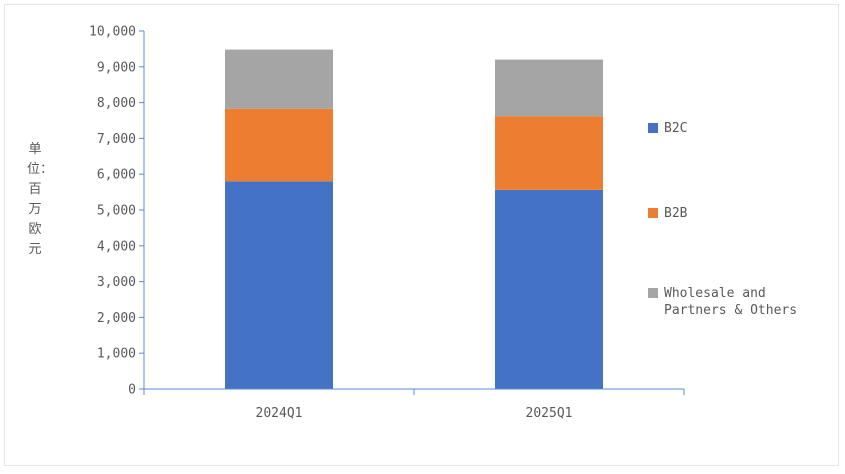  What do you see at coordinates (116, 246) in the screenshot?
I see `y-tick-label: 4,000` at bounding box center [116, 246].